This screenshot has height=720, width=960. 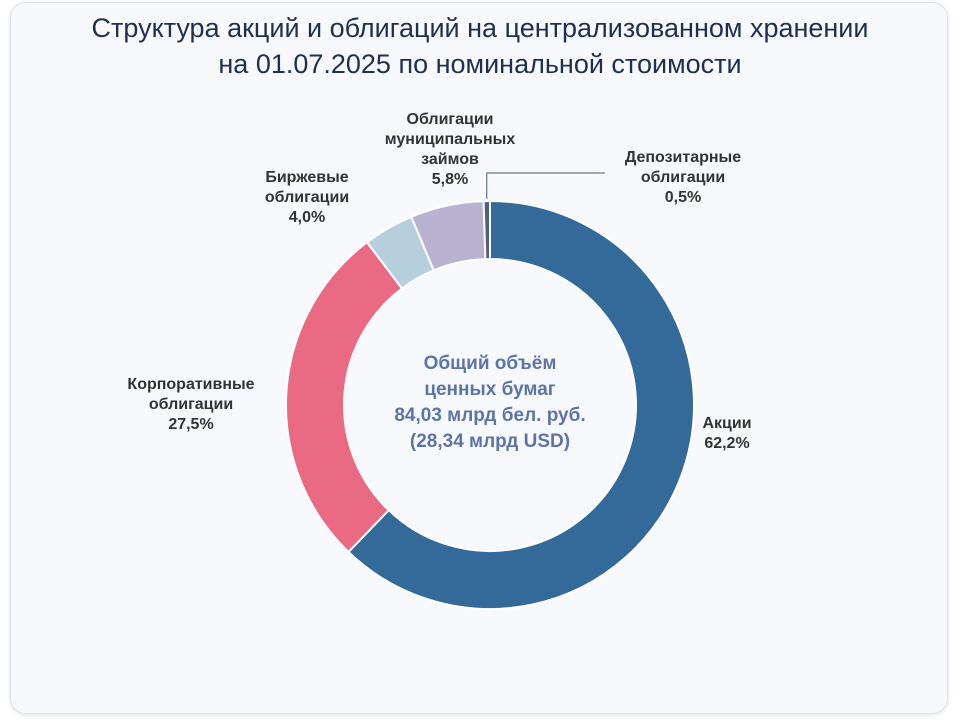 I want to click on center-line-2: ценных бумаг, so click(x=489, y=389).